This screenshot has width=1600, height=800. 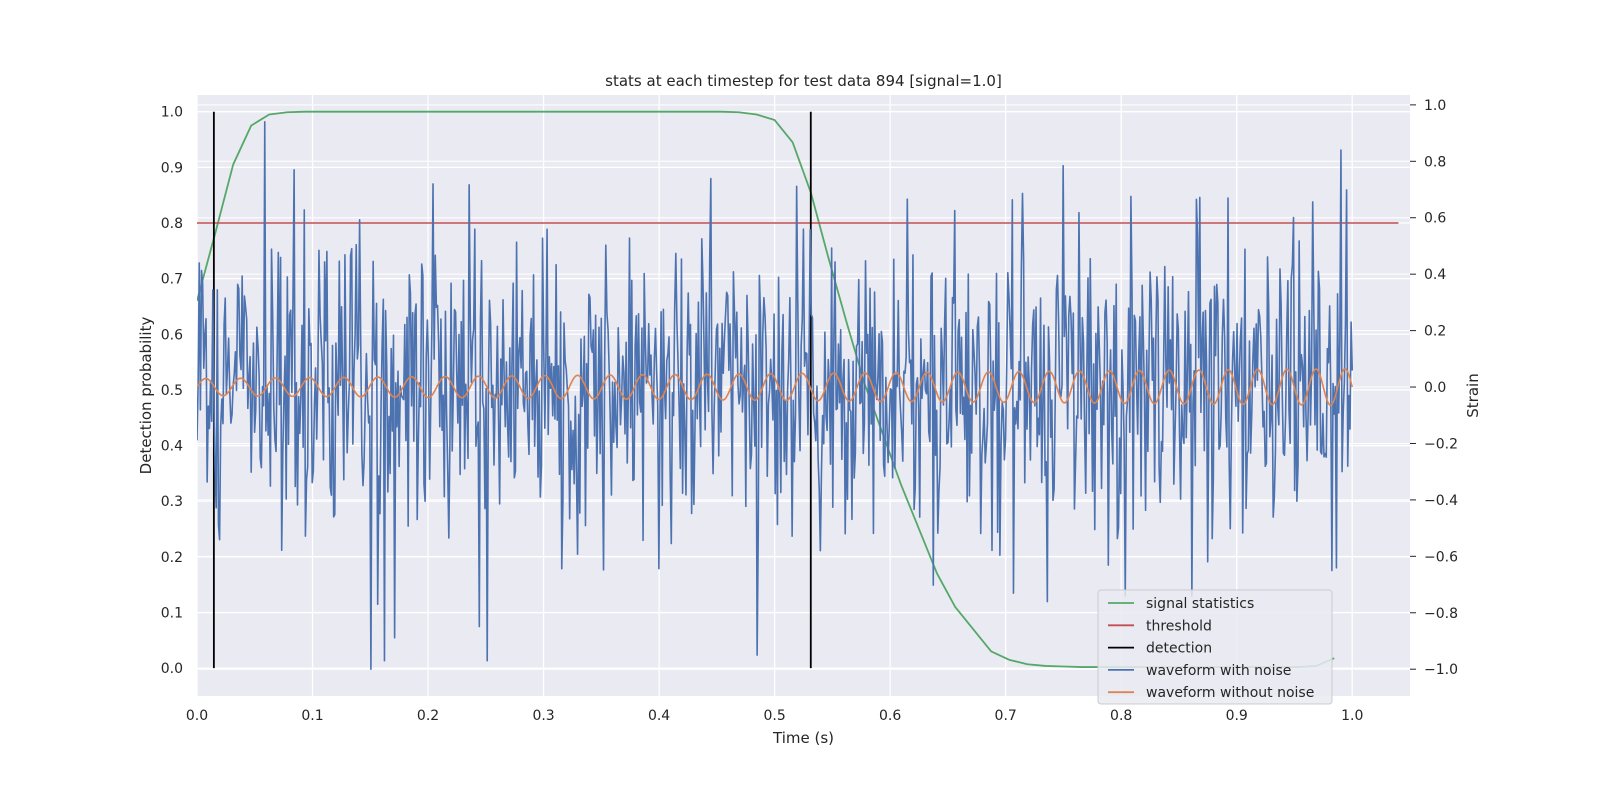 I want to click on x-tick-label: 0.1, so click(x=312, y=716).